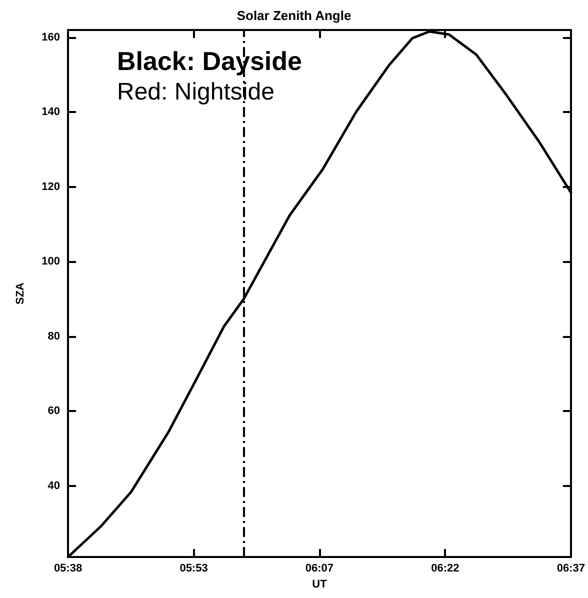 The image size is (588, 598). I want to click on x-tick-label: 06:37, so click(571, 568).